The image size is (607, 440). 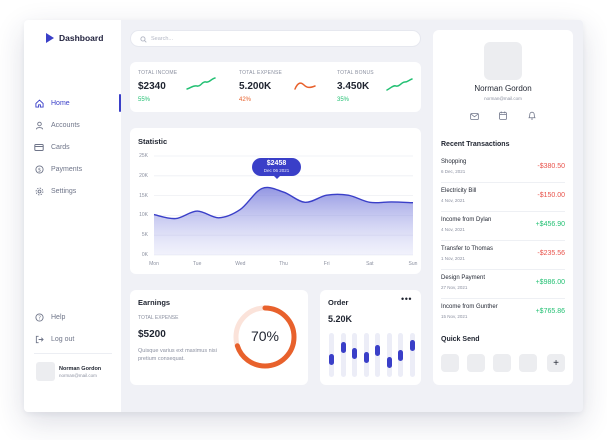 What do you see at coordinates (503, 197) in the screenshot?
I see `transaction-row: Electricity Bill 4 Nov, 2021 -$150.00` at bounding box center [503, 197].